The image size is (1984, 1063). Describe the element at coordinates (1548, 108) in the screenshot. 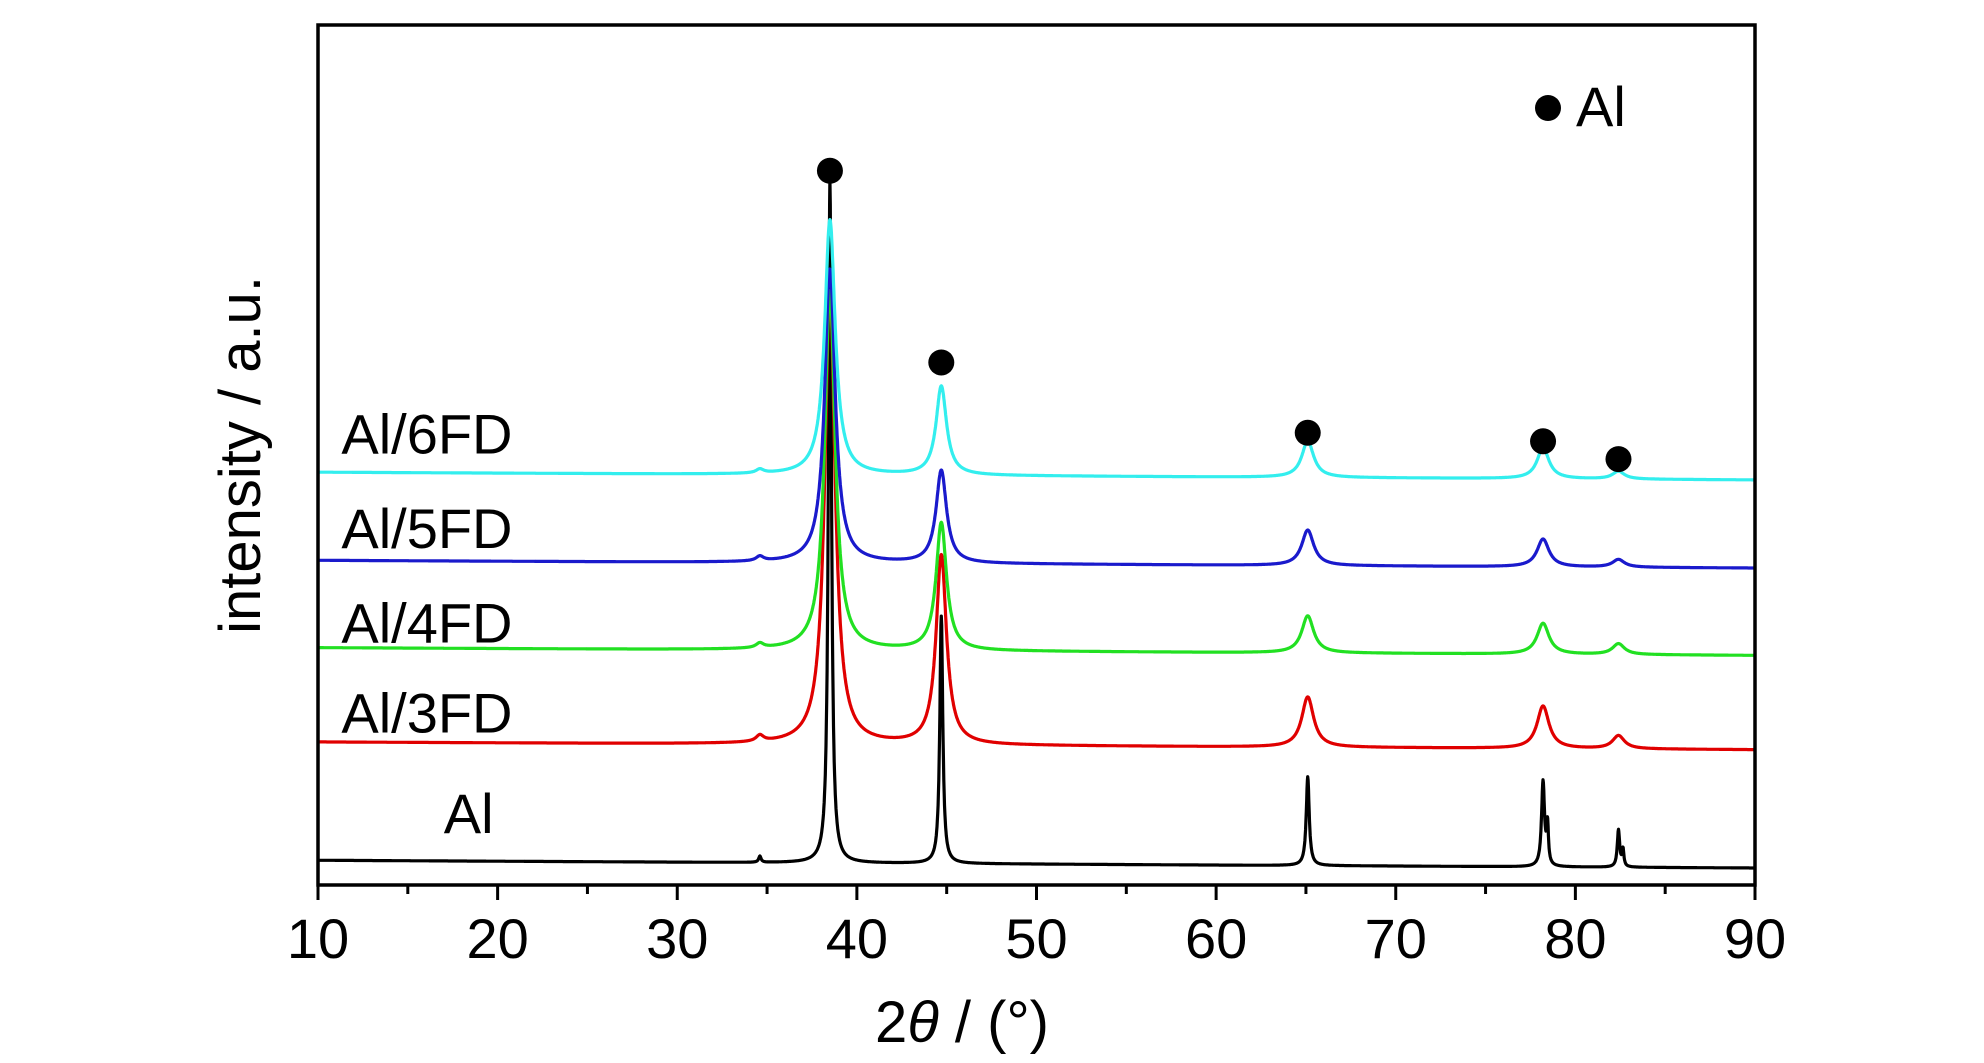

I see `legend-marker-icon` at that location.